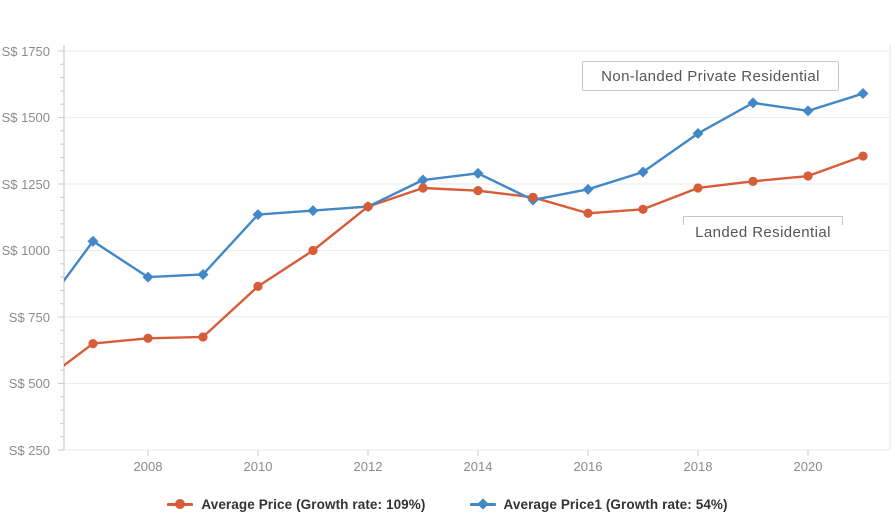  Describe the element at coordinates (478, 466) in the screenshot. I see `x-tick-label: 2014` at that location.